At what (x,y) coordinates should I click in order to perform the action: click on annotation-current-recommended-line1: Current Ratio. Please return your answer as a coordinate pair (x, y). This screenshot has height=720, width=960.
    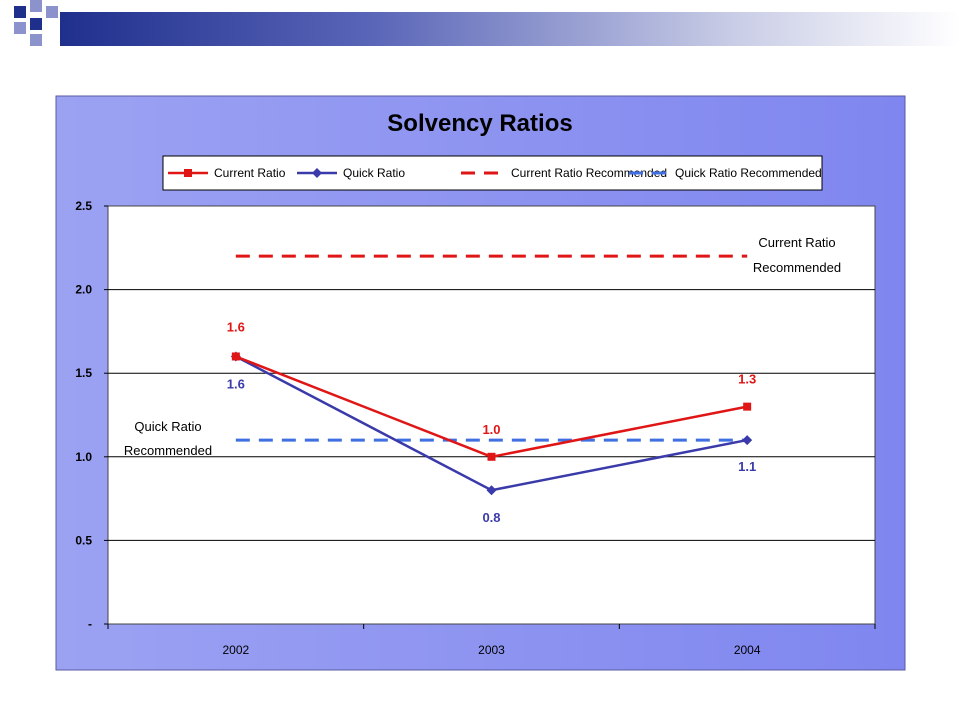
    Looking at the image, I should click on (796, 242).